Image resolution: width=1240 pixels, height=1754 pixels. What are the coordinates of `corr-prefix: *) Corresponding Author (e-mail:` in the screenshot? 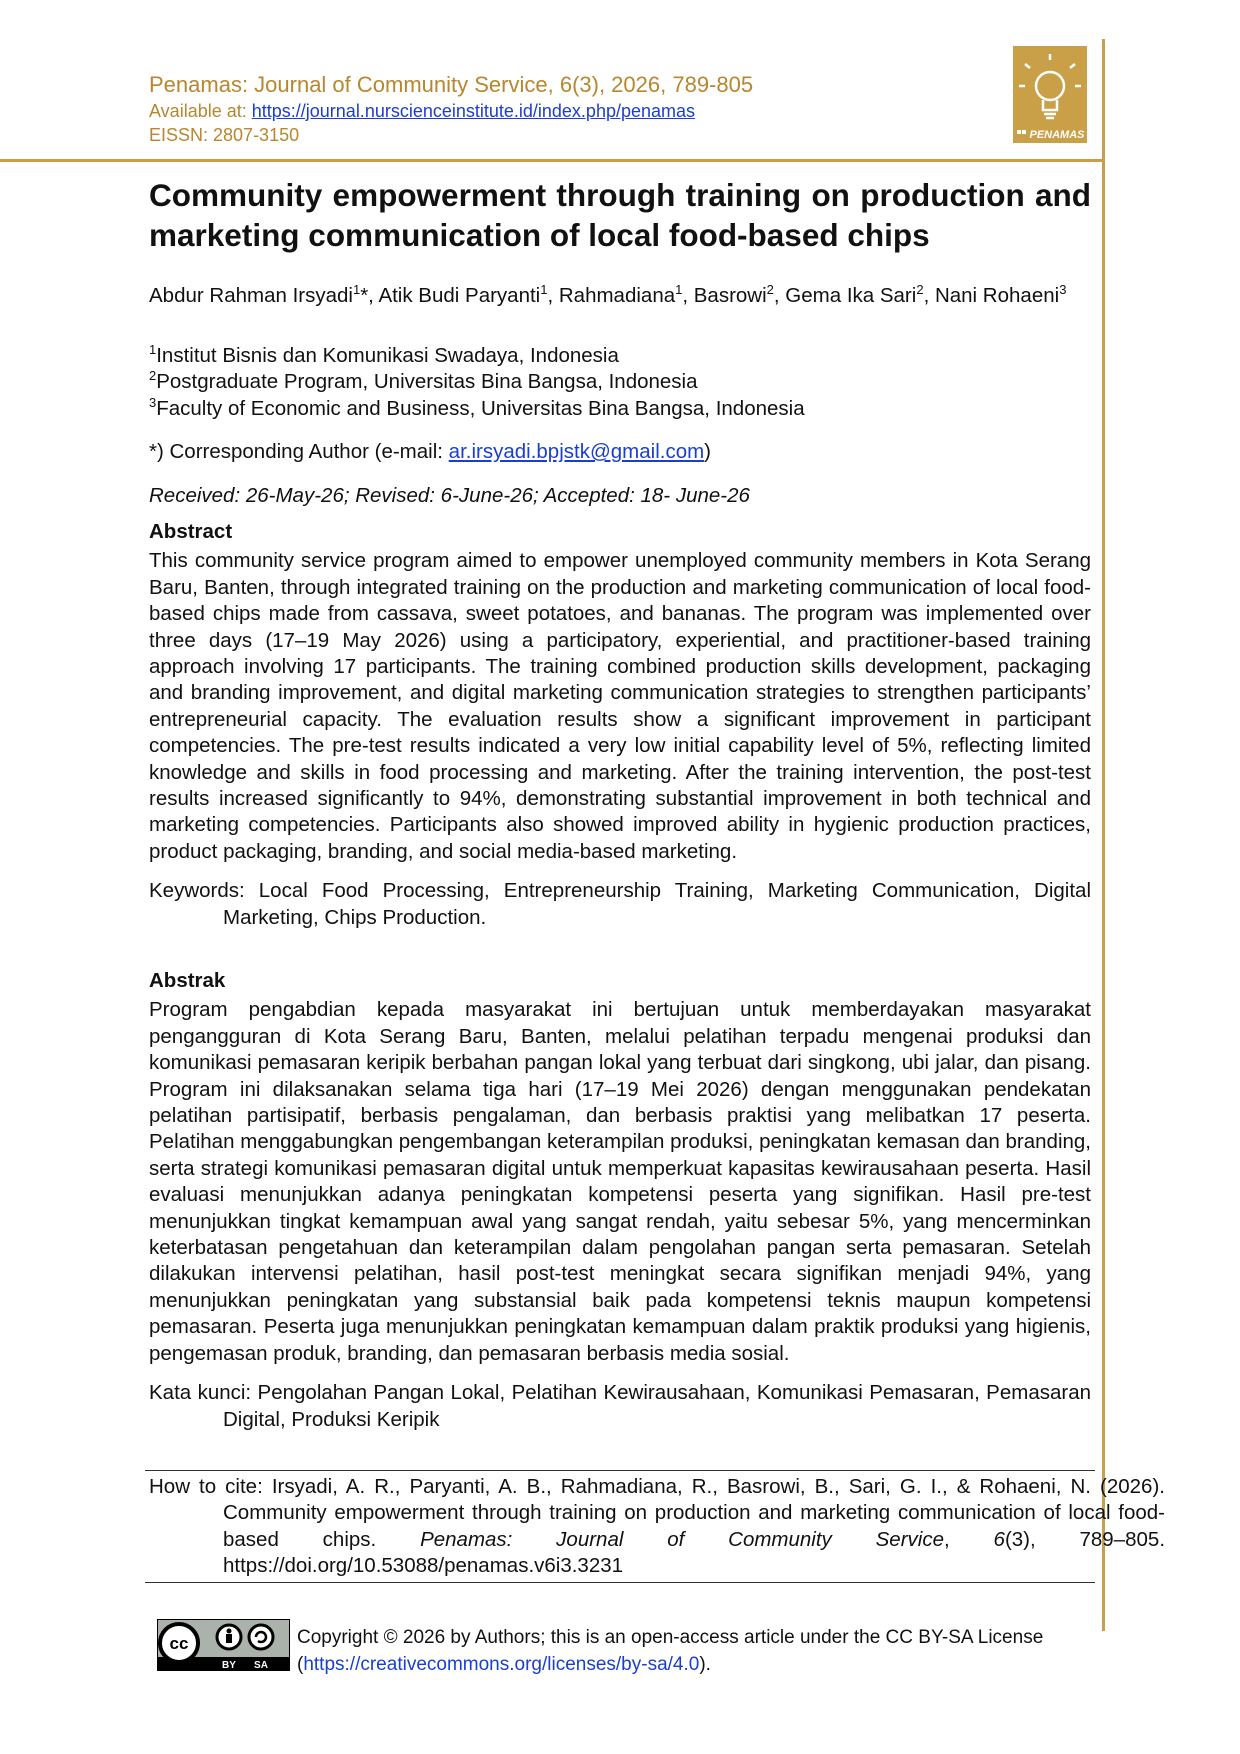 It's located at (296, 451).